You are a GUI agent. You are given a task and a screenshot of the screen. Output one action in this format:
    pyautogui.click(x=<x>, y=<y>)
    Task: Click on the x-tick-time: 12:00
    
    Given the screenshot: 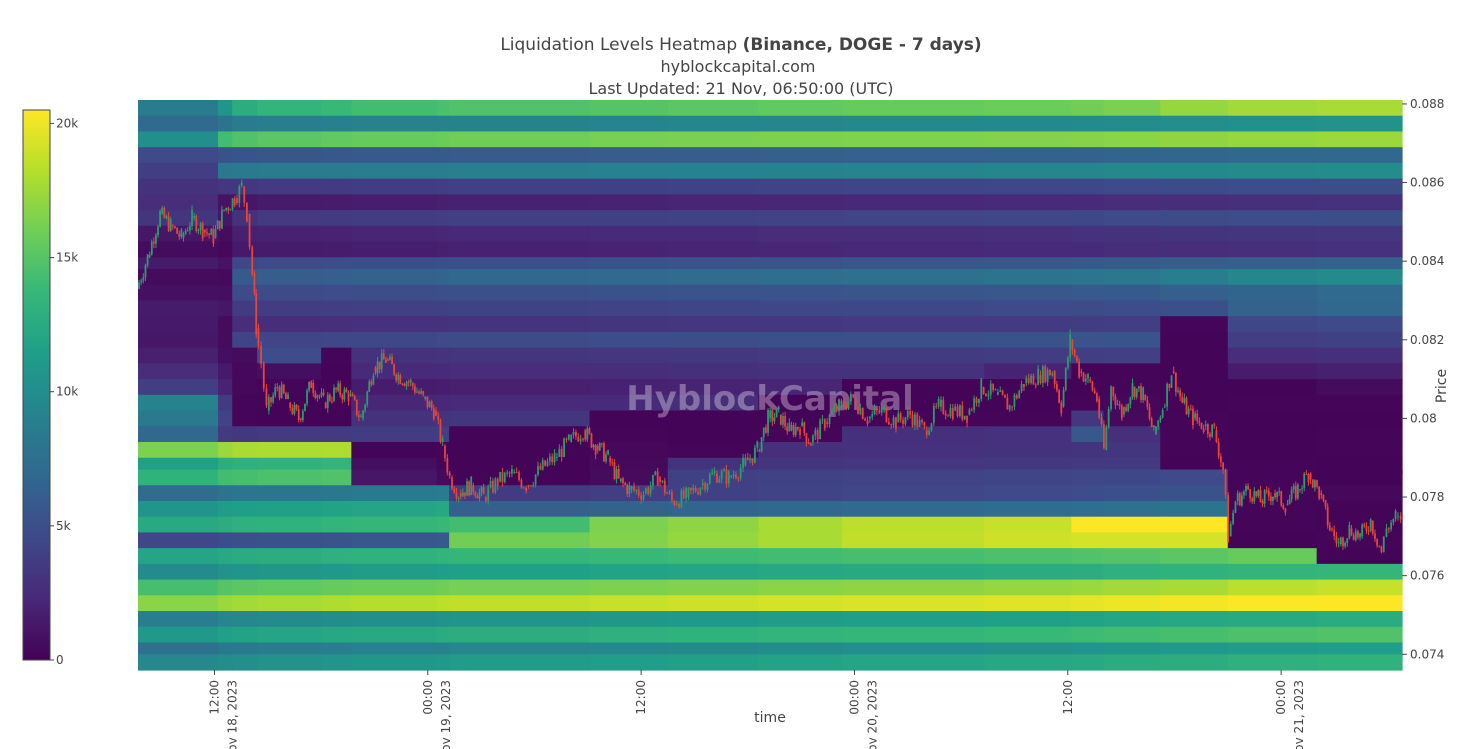 What is the action you would take?
    pyautogui.click(x=1068, y=697)
    